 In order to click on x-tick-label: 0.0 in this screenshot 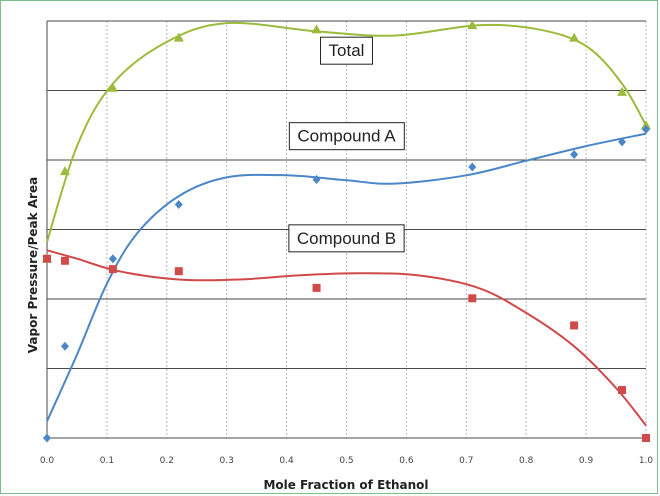, I will do `click(47, 461)`.